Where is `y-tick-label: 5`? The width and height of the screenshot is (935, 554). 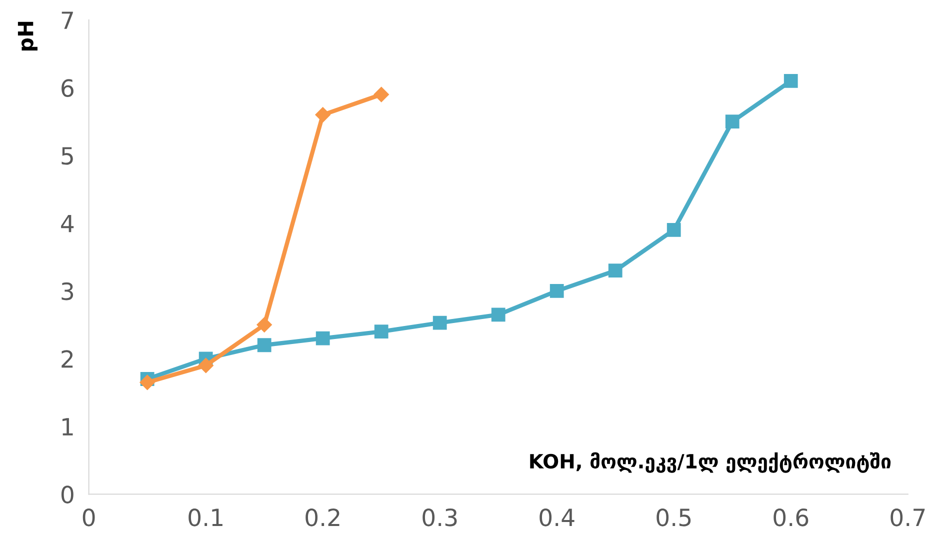 y-tick-label: 5 is located at coordinates (67, 156).